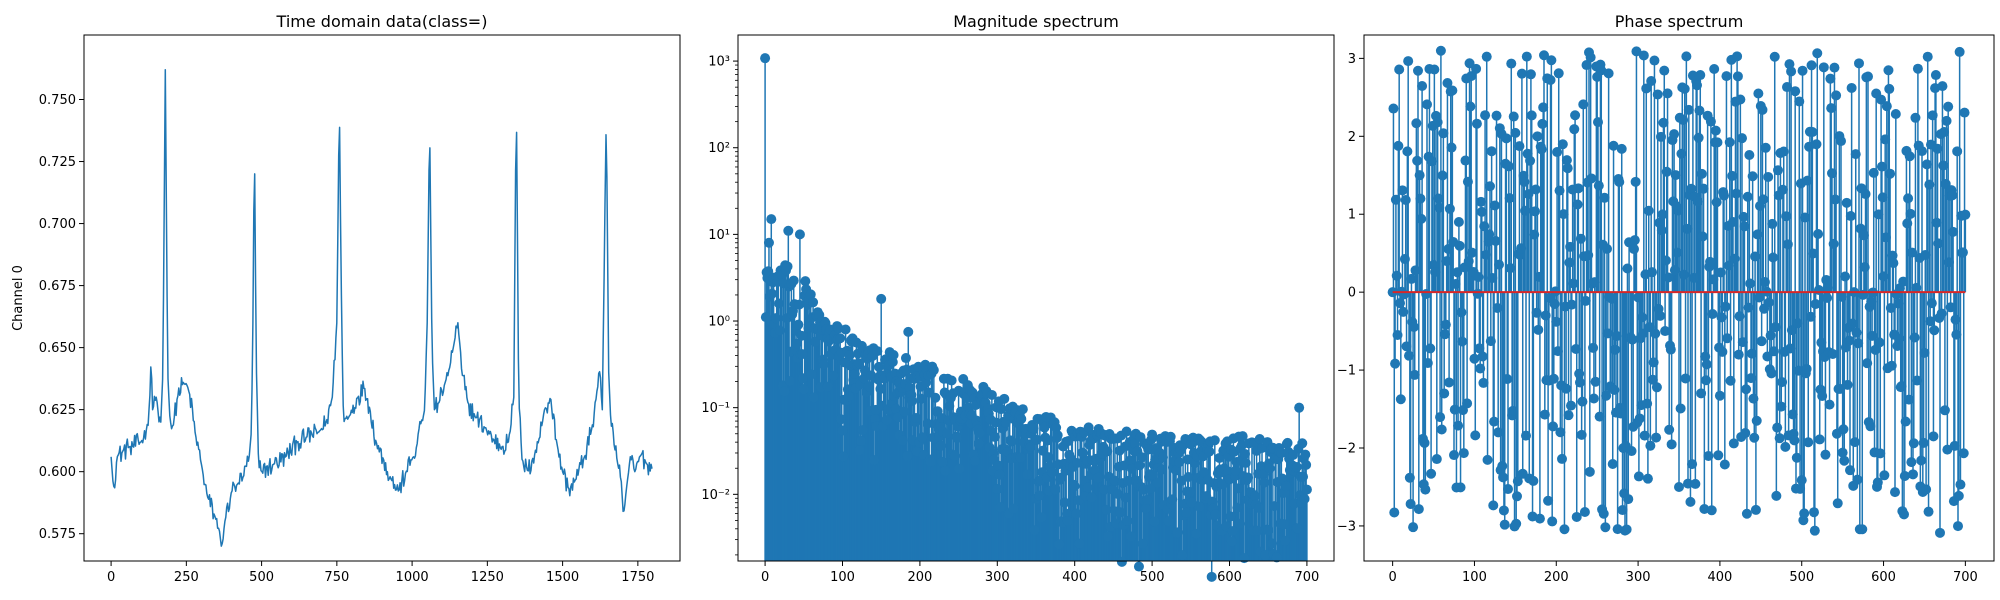 The image size is (2000, 600). I want to click on x-tick-label: 0, so click(765, 577).